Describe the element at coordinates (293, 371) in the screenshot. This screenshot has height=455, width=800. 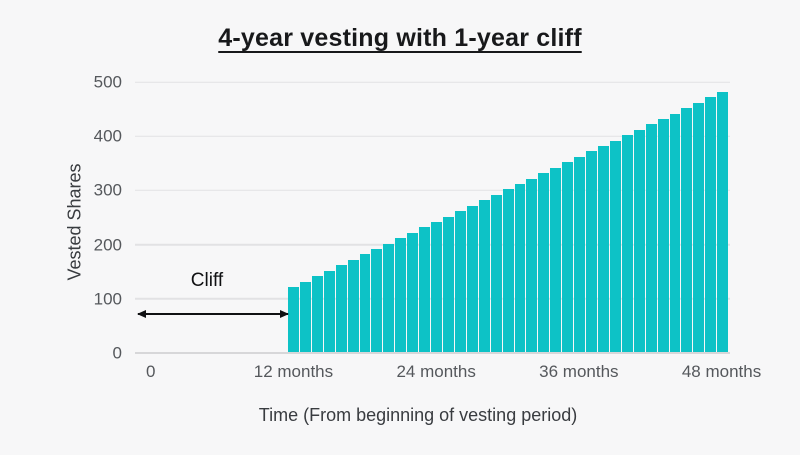
I see `x-tick-label-12: 12 months` at that location.